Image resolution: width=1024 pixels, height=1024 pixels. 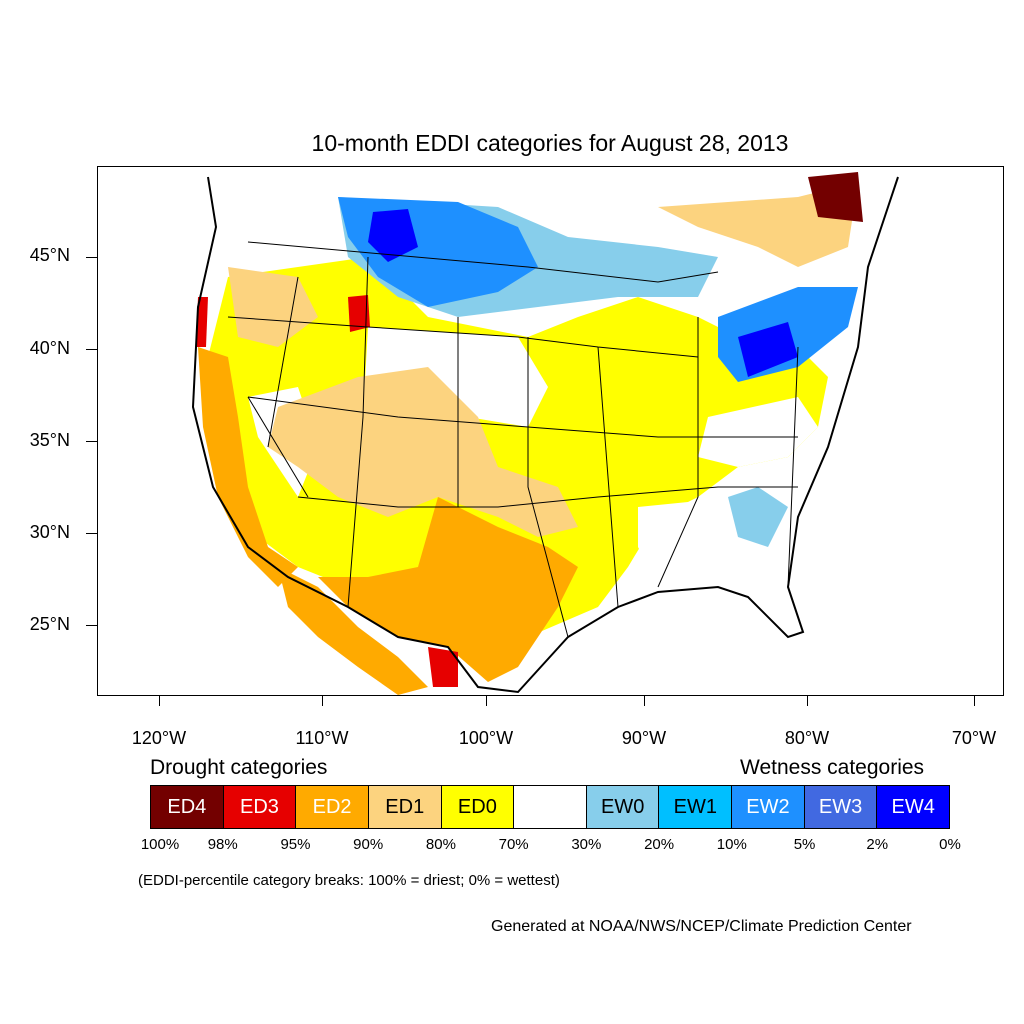 I want to click on legend-swatch-none, so click(x=550, y=807).